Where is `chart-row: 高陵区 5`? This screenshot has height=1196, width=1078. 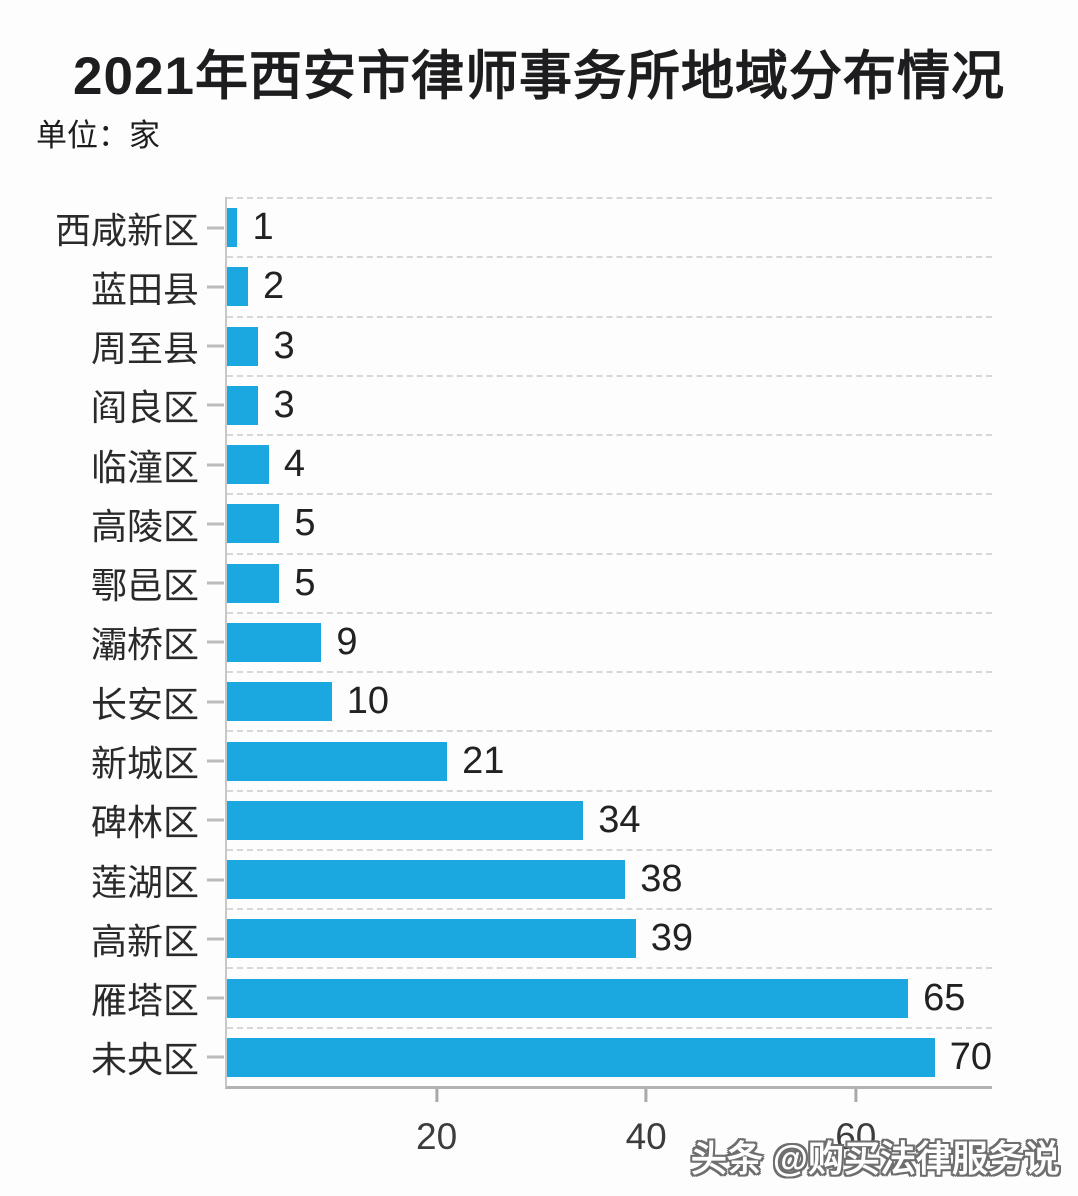
chart-row: 高陵区 5 is located at coordinates (541, 522).